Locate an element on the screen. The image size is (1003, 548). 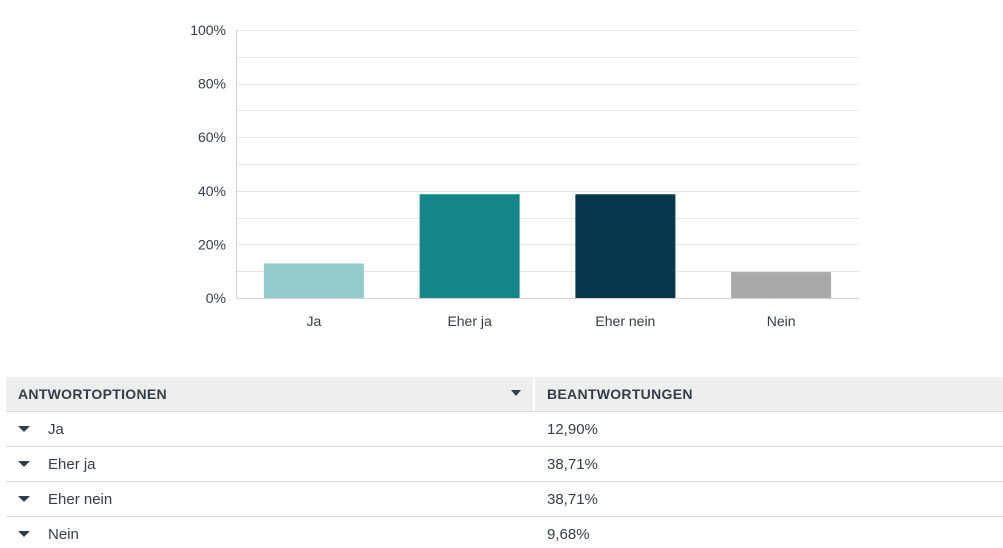
option-cell: Eher ja is located at coordinates (271, 464).